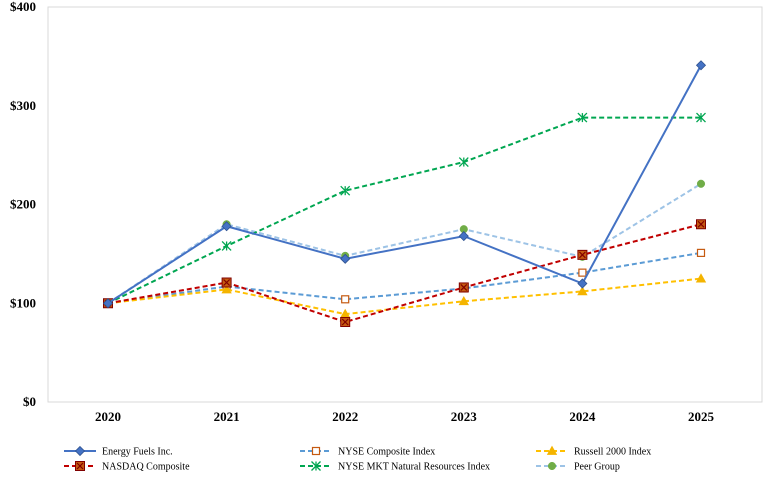  I want to click on x-tick-label: 2024, so click(582, 416).